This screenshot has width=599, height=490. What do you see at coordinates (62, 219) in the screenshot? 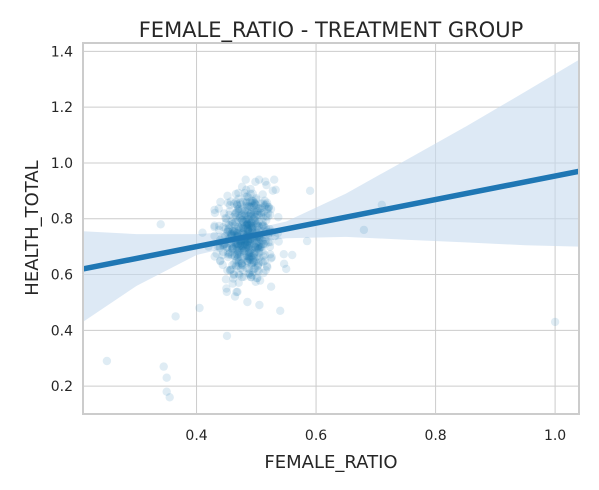
I see `y-tick-labels: 0.2 0.4 0.6 0.8 1.0 1.2 1.4` at bounding box center [62, 219].